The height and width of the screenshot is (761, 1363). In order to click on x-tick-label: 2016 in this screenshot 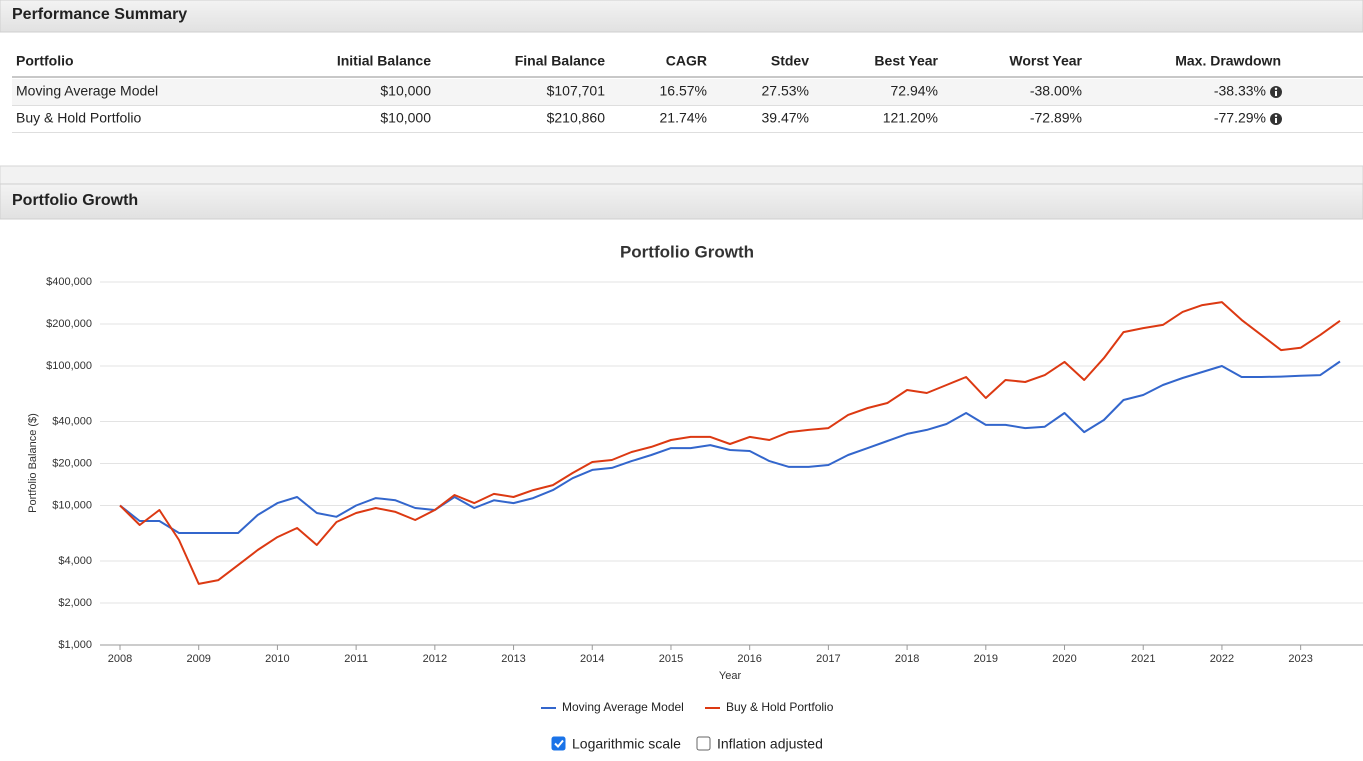, I will do `click(749, 659)`.